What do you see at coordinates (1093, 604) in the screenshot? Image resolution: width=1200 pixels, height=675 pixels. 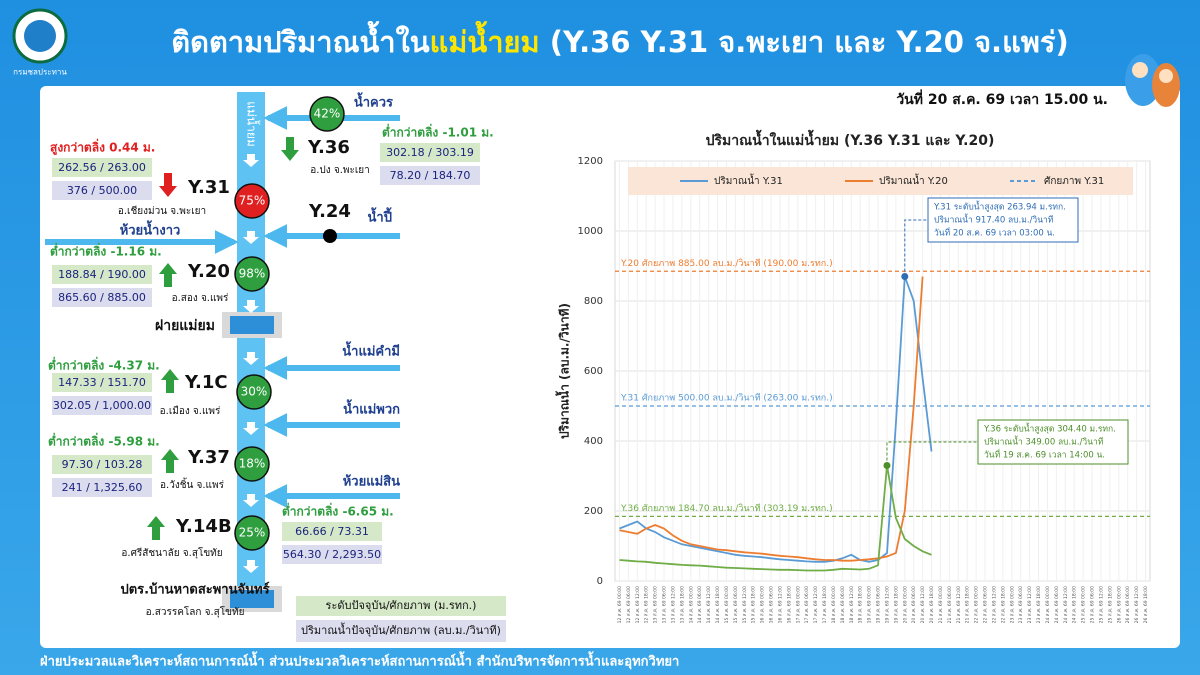 I see `x-tick-label: 25 ส.ค. 69 06:00` at bounding box center [1093, 604].